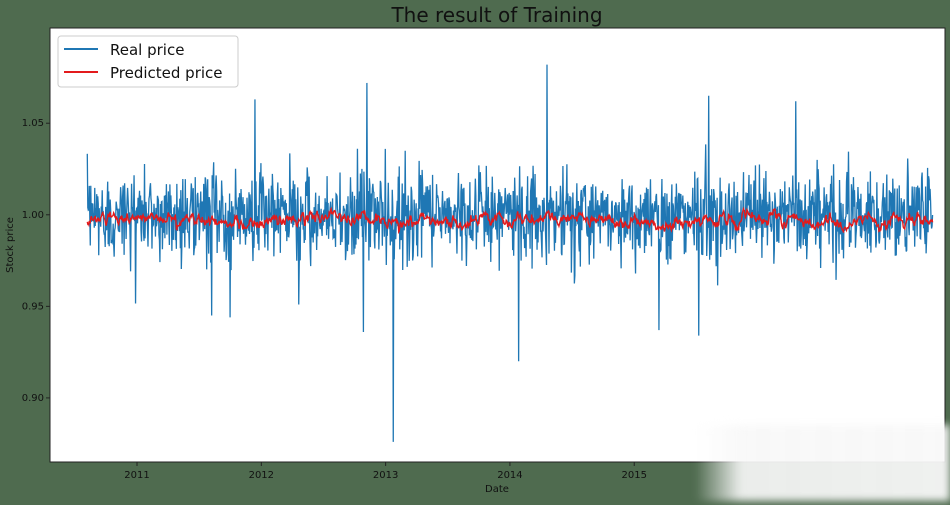 The width and height of the screenshot is (950, 505). I want to click on x-tick-label: 2011, so click(136, 475).